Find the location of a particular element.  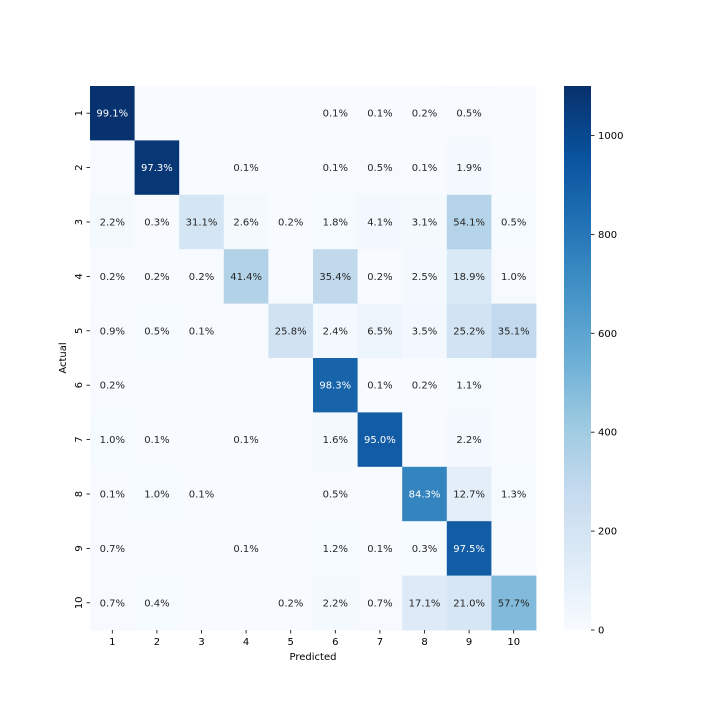

y-tick-label: 2 is located at coordinates (79, 167).